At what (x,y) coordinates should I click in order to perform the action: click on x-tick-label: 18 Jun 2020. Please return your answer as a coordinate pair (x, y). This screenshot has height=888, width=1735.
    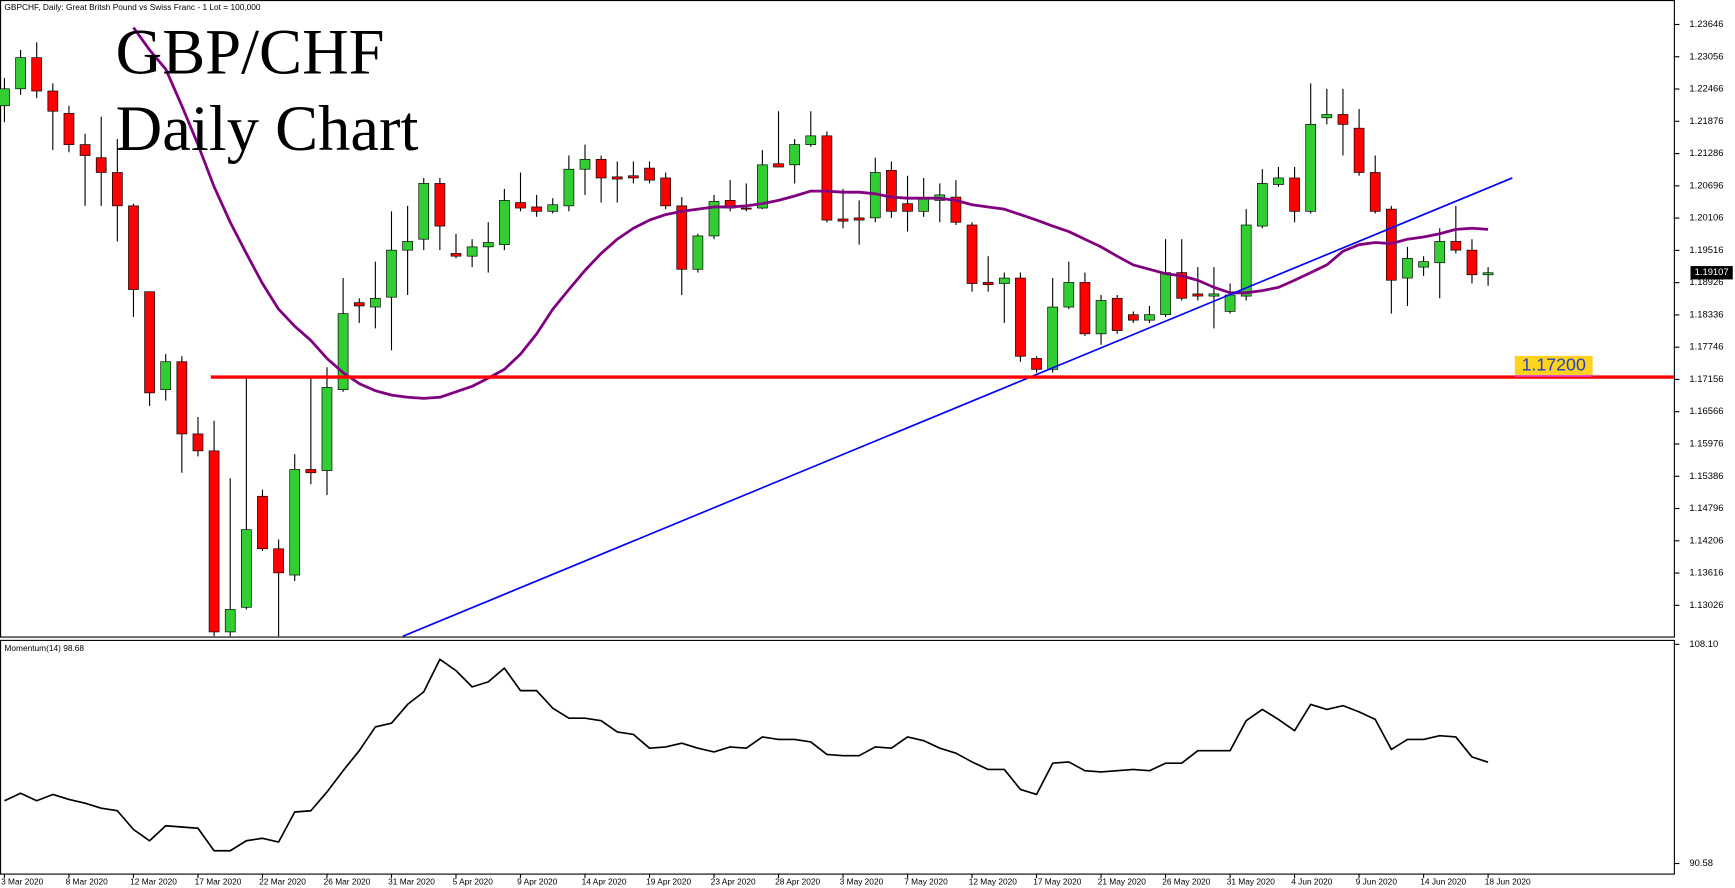
    Looking at the image, I should click on (1508, 882).